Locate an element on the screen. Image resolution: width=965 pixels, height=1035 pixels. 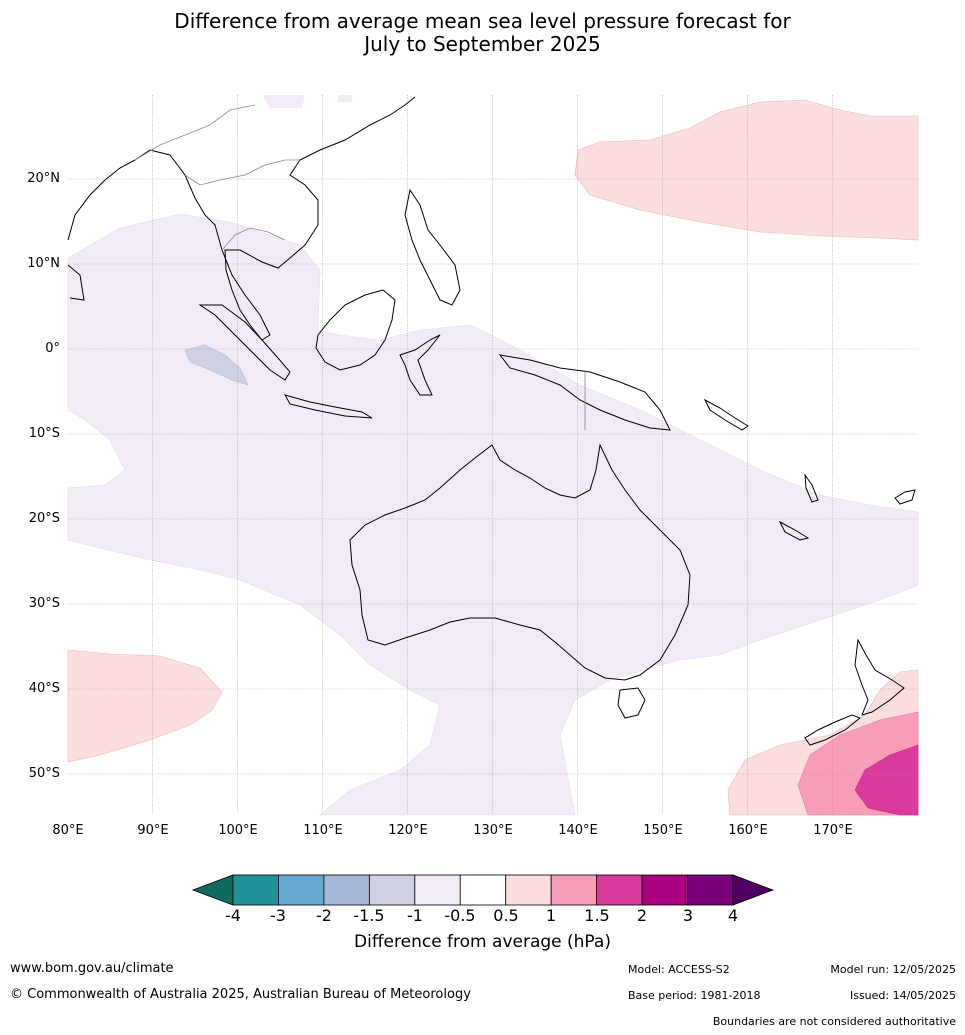
lat-label-30s: 30°S is located at coordinates (44, 603).